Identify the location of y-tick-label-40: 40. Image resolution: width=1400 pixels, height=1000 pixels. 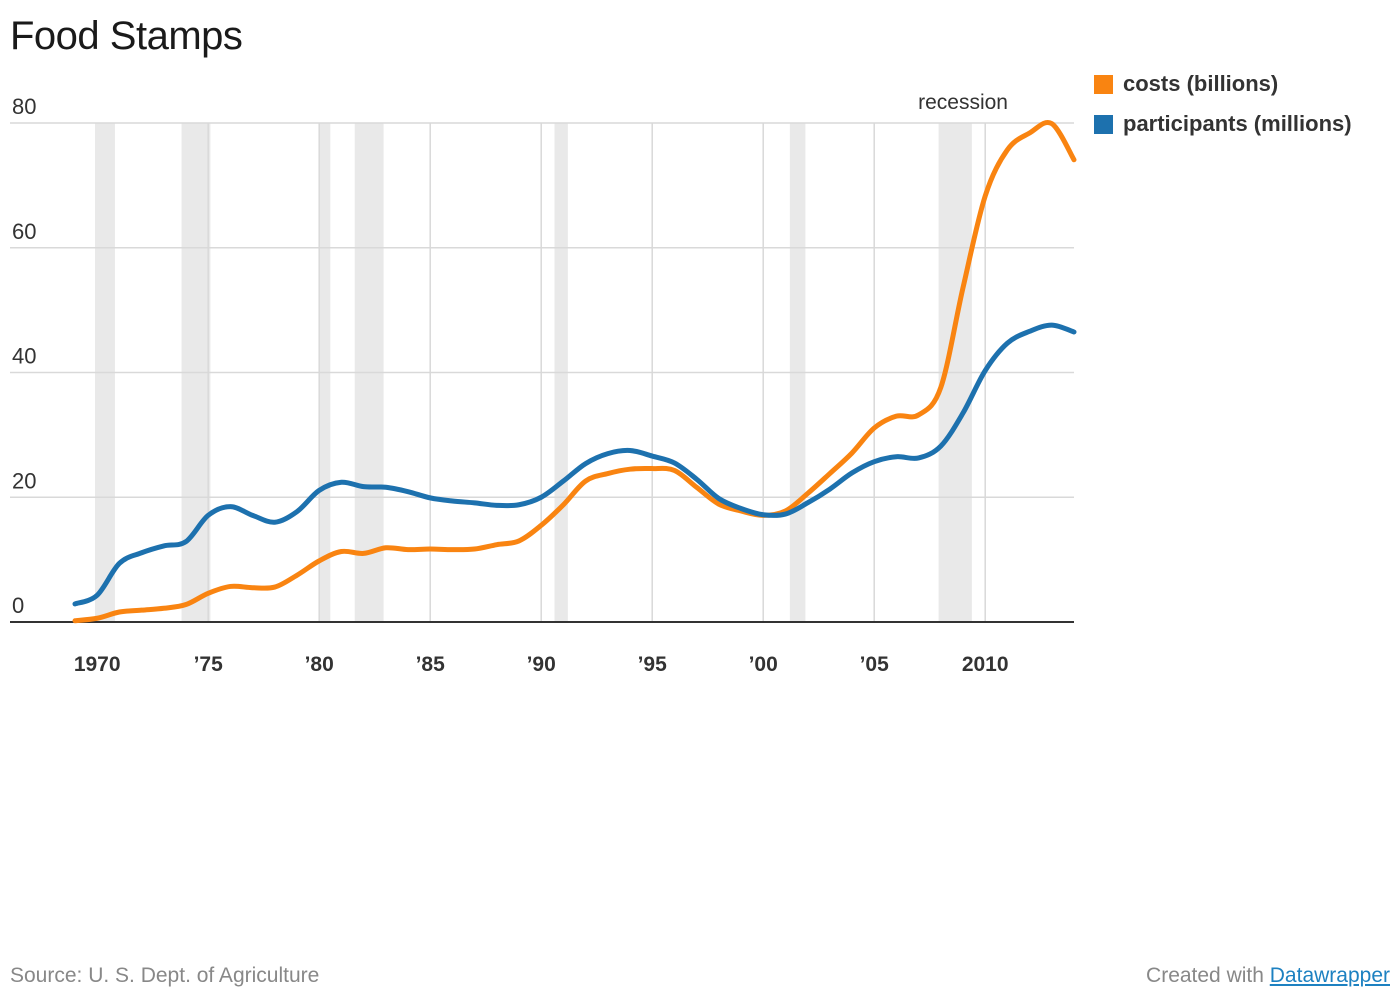
(24, 356).